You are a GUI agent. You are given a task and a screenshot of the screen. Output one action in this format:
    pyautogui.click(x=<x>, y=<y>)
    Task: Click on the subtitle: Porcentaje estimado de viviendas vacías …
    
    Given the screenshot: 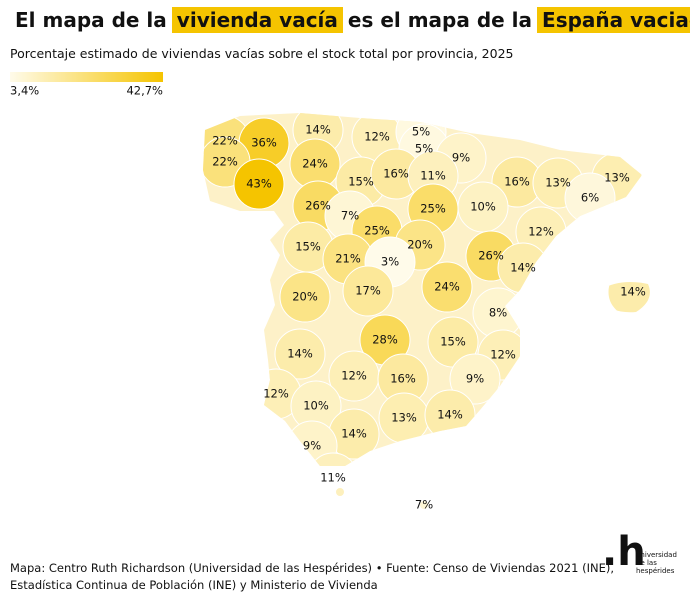 What is the action you would take?
    pyautogui.click(x=262, y=53)
    